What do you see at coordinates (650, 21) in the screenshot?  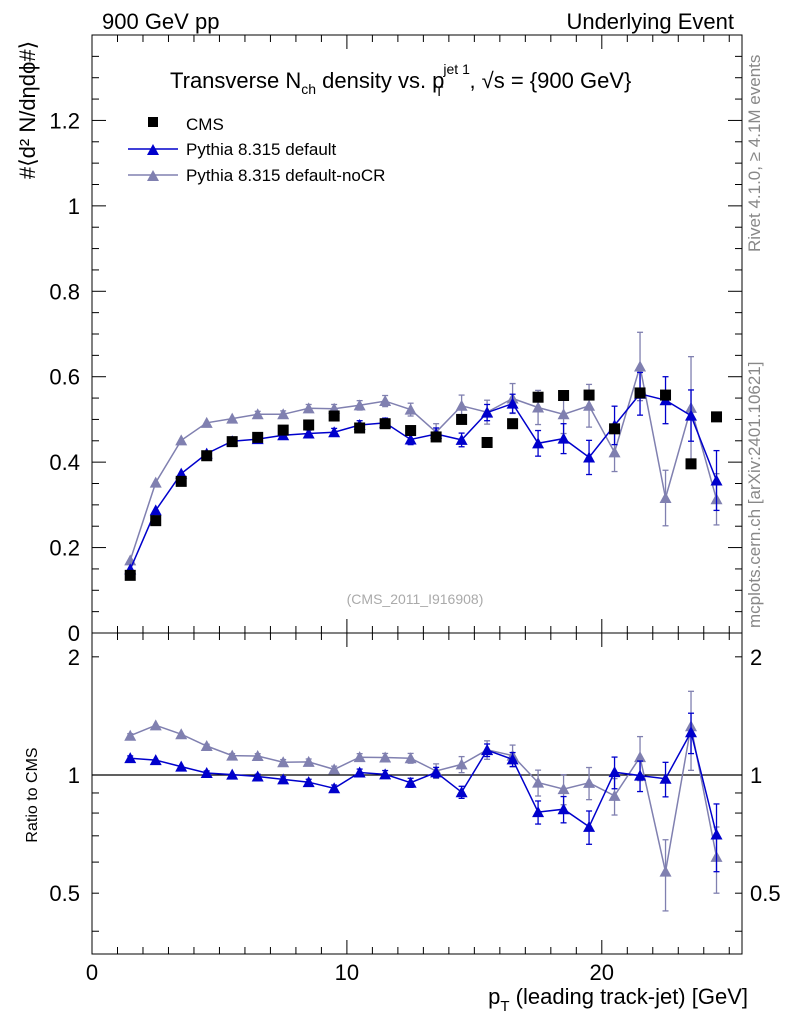 I see `header-right: Underlying Event` at bounding box center [650, 21].